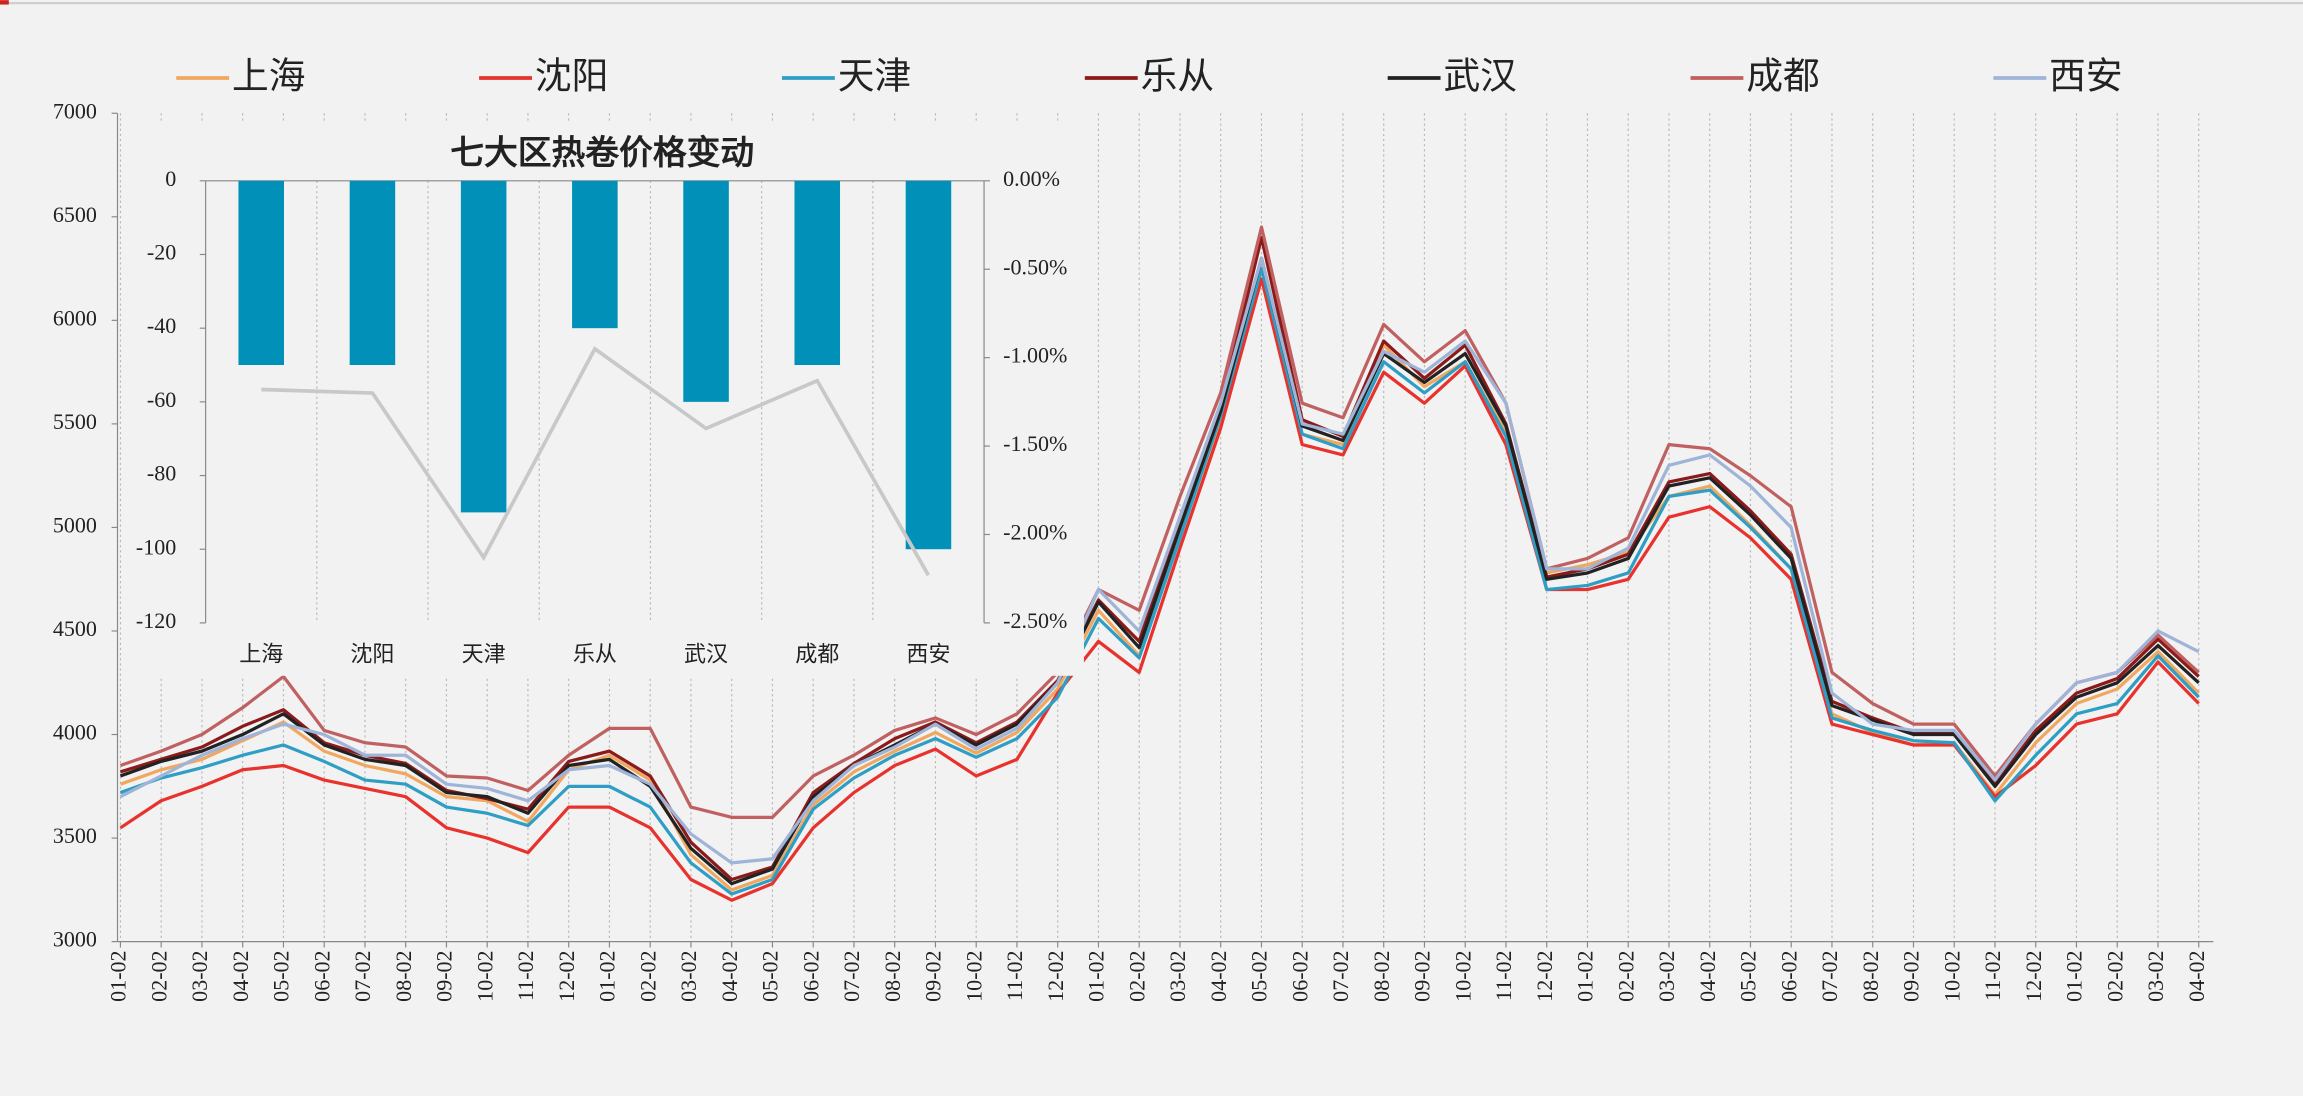  I want to click on legend-label: 乐从, so click(1177, 76).